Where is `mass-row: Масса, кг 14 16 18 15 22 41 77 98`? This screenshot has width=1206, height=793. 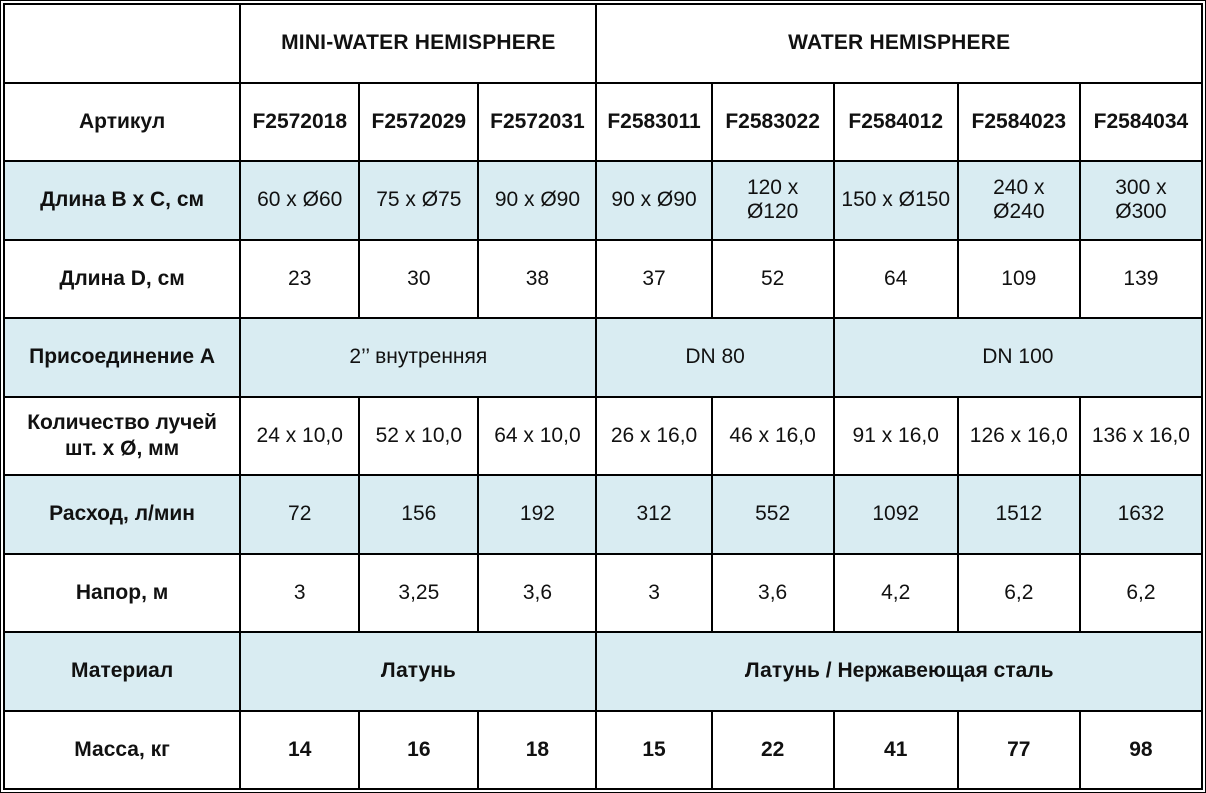
mass-row: Масса, кг 14 16 18 15 22 41 77 98 is located at coordinates (603, 749).